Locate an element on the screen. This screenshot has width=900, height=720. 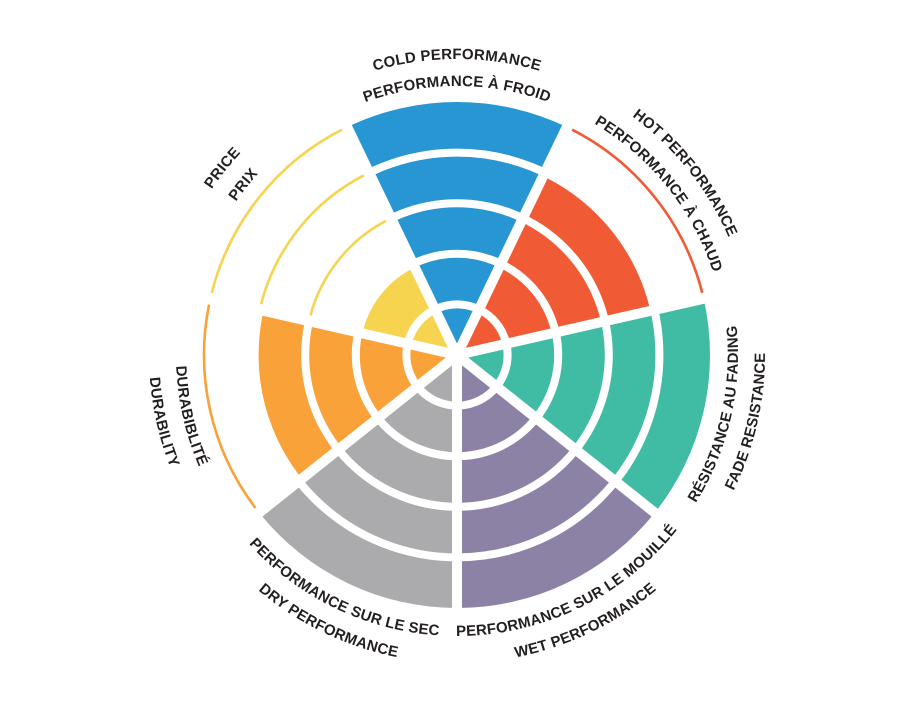
segment-dry is located at coordinates (358, 481).